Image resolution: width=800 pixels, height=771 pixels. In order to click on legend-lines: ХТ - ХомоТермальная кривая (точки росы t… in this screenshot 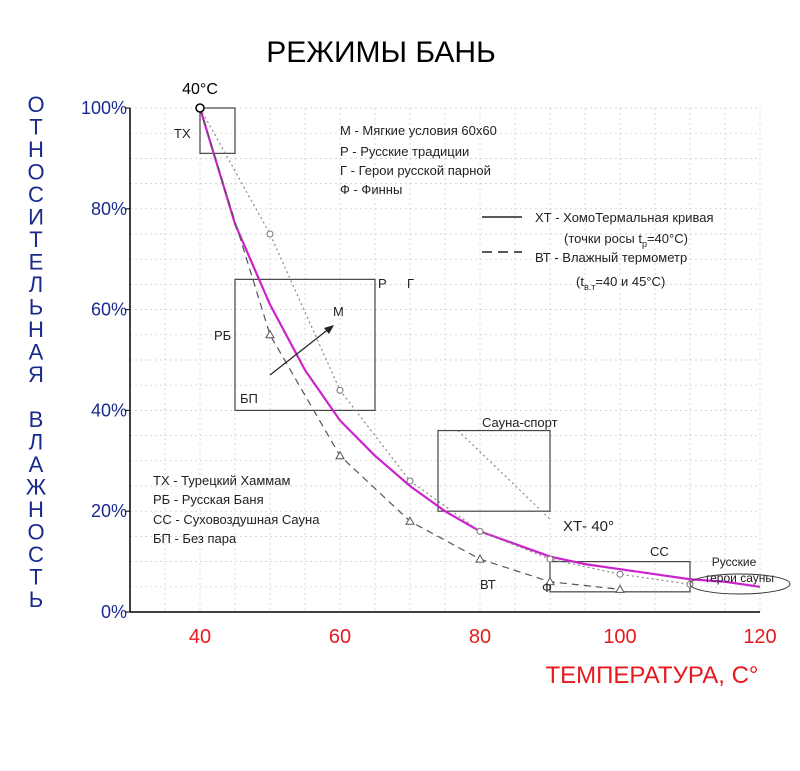, I will do `click(598, 251)`.